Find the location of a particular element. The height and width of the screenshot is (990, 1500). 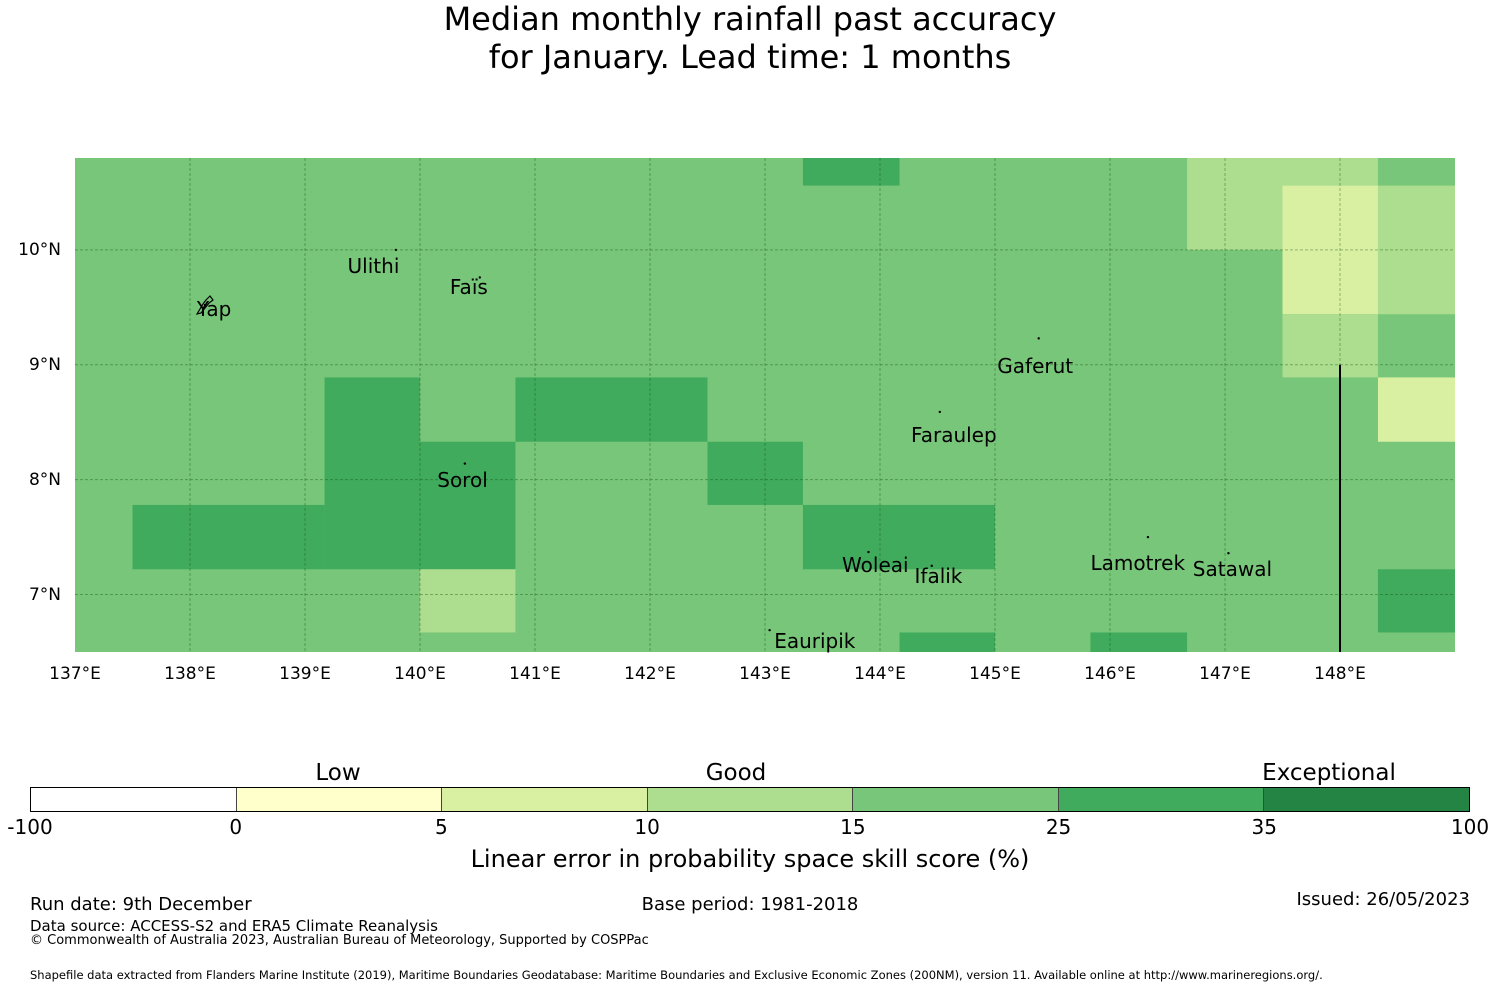

place-label: Ulithi is located at coordinates (373, 266).